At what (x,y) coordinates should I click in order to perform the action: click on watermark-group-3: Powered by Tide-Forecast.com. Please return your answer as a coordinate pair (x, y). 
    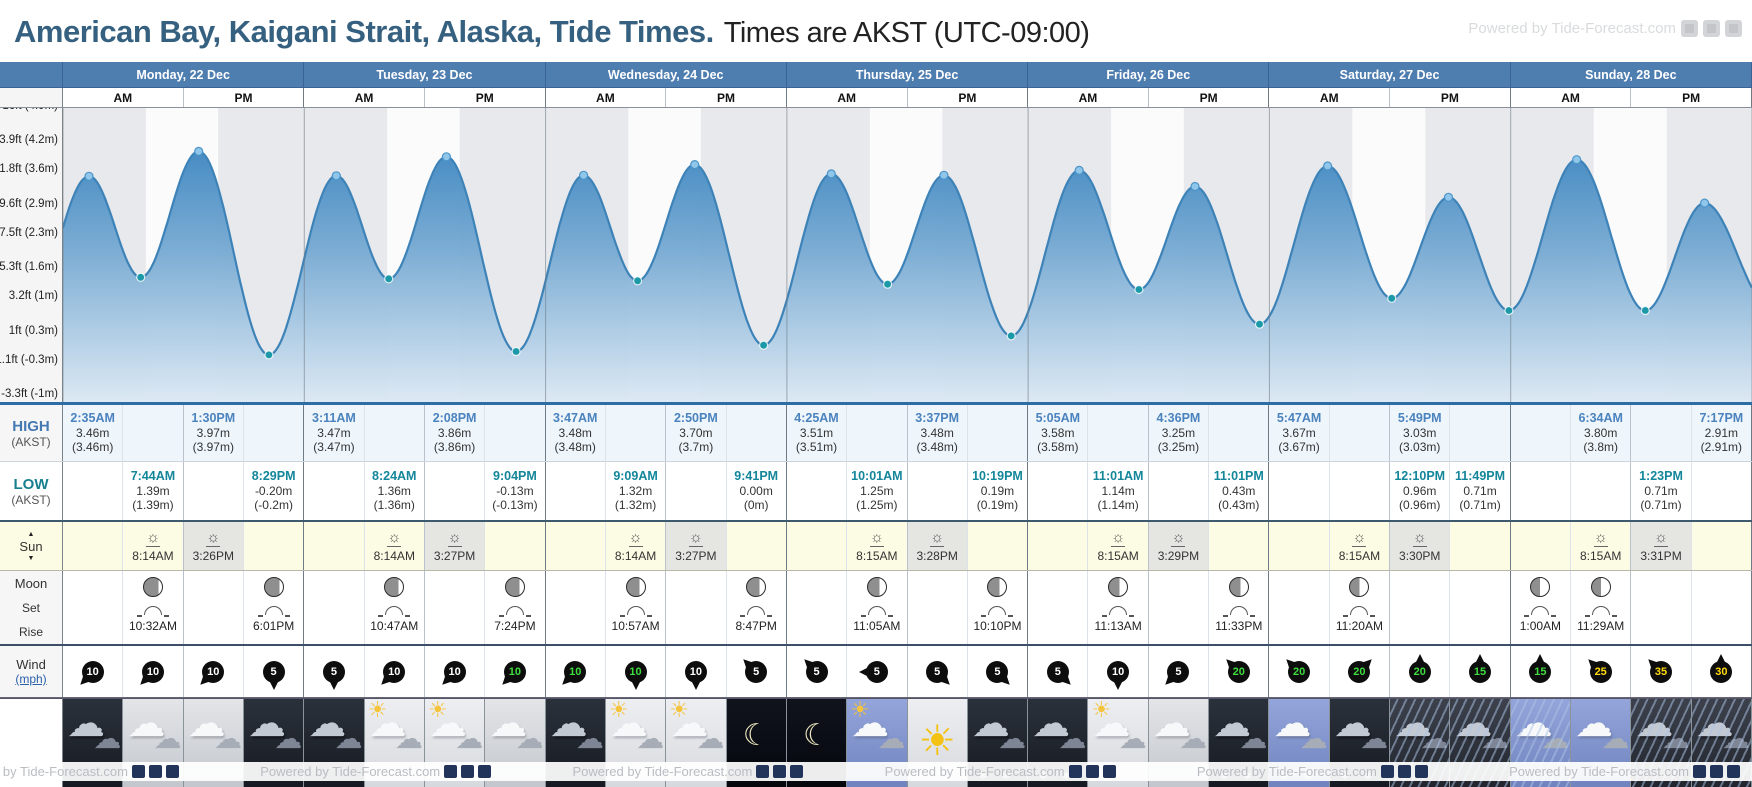
    Looking at the image, I should click on (1000, 771).